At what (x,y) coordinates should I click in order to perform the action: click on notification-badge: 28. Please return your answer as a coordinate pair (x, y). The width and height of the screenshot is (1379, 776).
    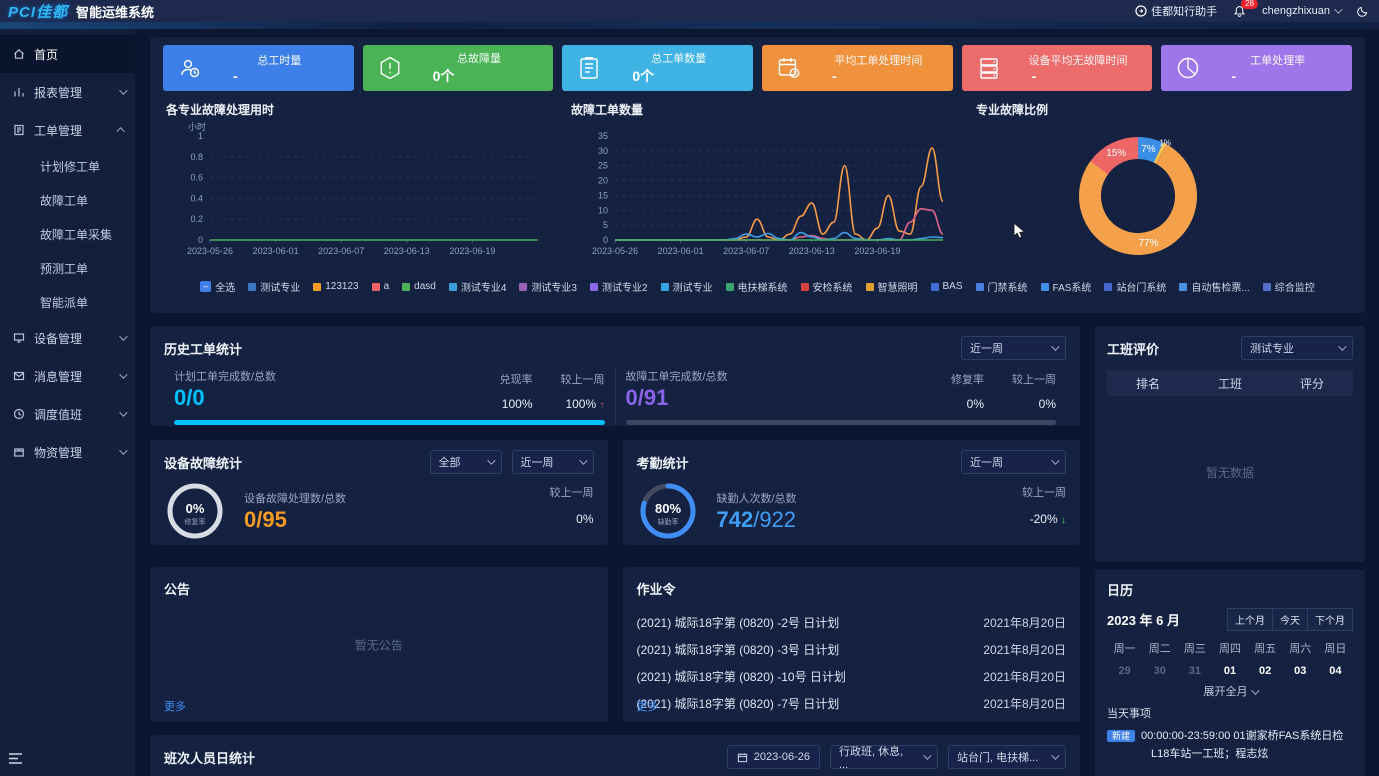
    Looking at the image, I should click on (1250, 4).